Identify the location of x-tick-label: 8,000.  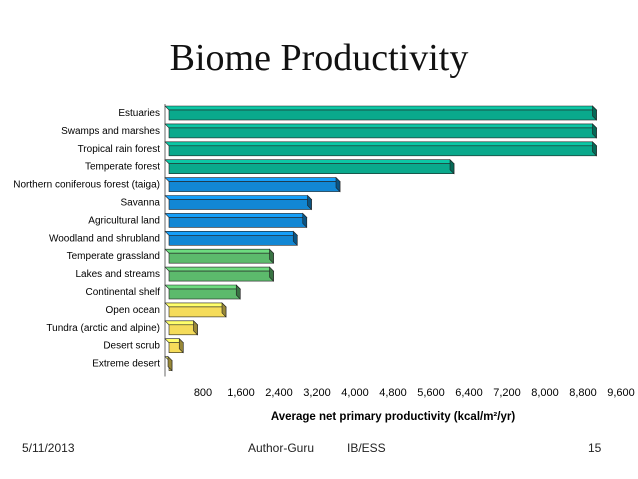
(545, 393).